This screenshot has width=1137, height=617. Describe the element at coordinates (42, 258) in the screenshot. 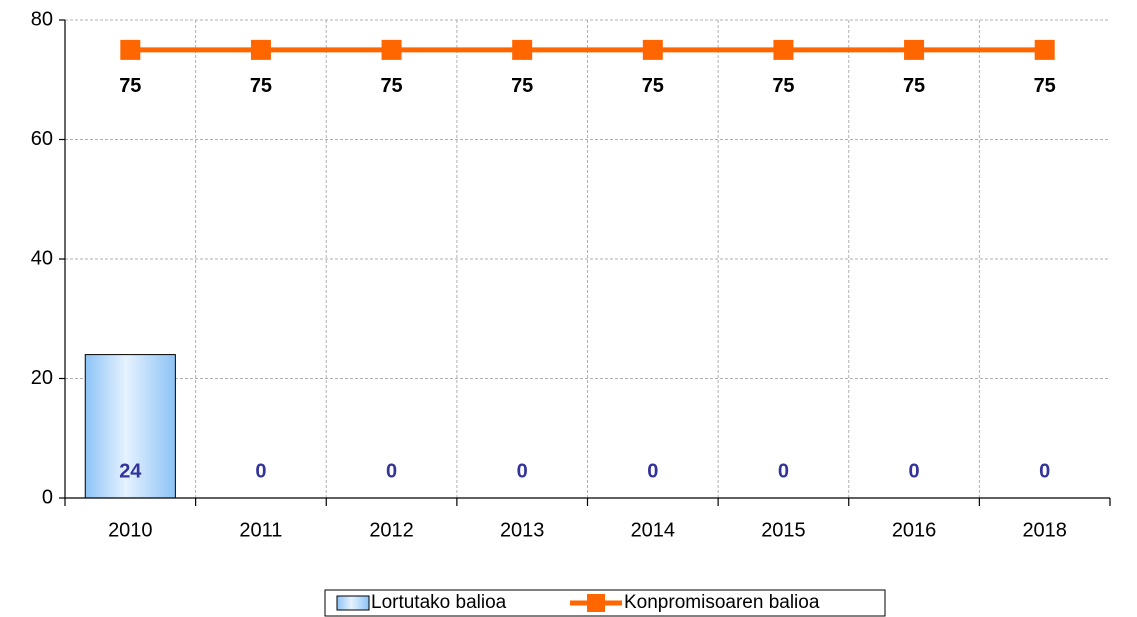

I see `y-tick-label: 40` at that location.